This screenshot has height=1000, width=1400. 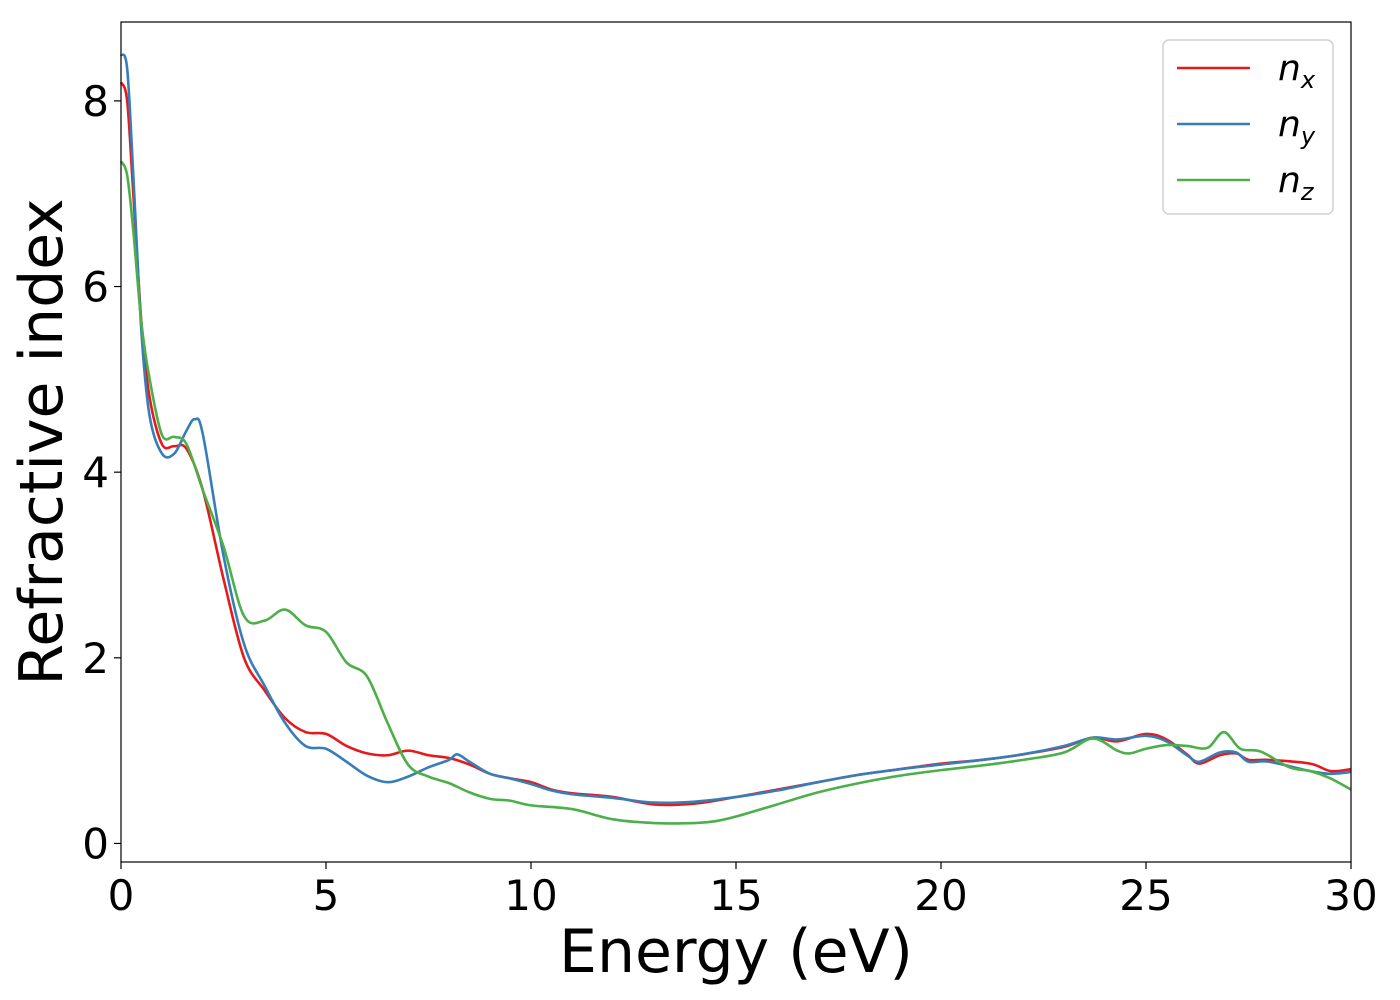 I want to click on x-axis-ticks: 0 5 10 15 20 25 30, so click(x=743, y=891).